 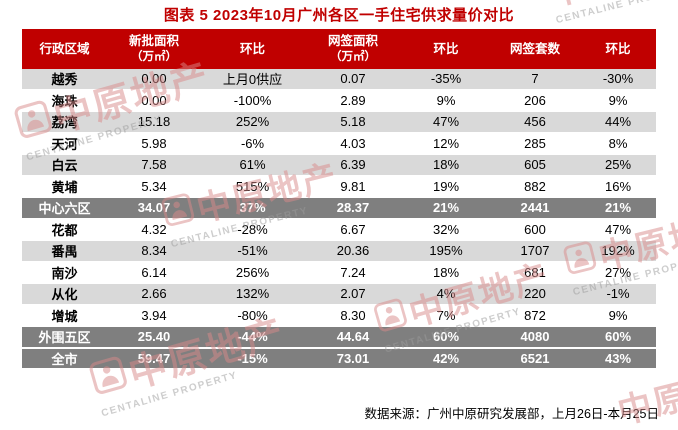 What do you see at coordinates (64, 101) in the screenshot?
I see `region-cell: 海珠` at bounding box center [64, 101].